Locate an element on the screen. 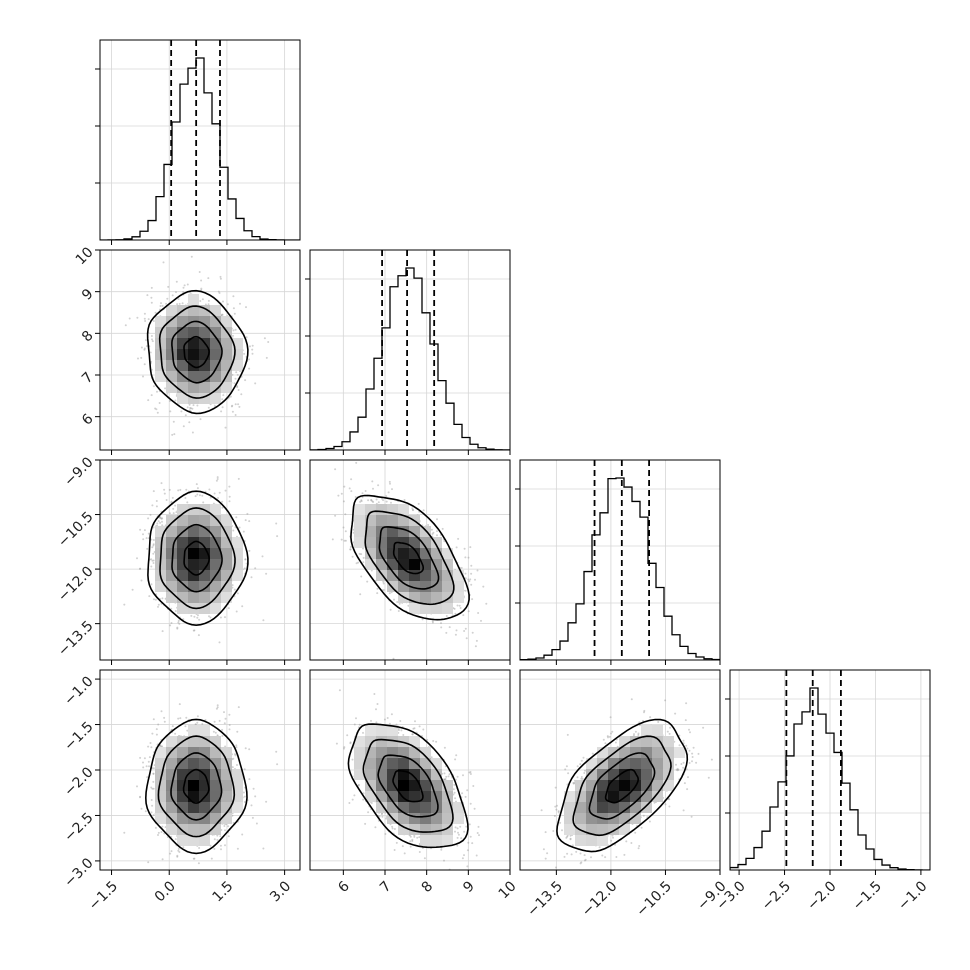  panel-frame is located at coordinates (200, 350).